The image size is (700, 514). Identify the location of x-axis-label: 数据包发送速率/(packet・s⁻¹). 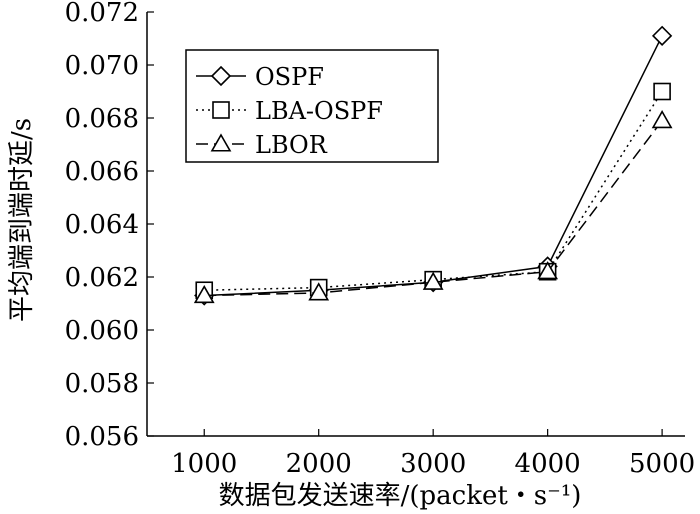
(400, 496).